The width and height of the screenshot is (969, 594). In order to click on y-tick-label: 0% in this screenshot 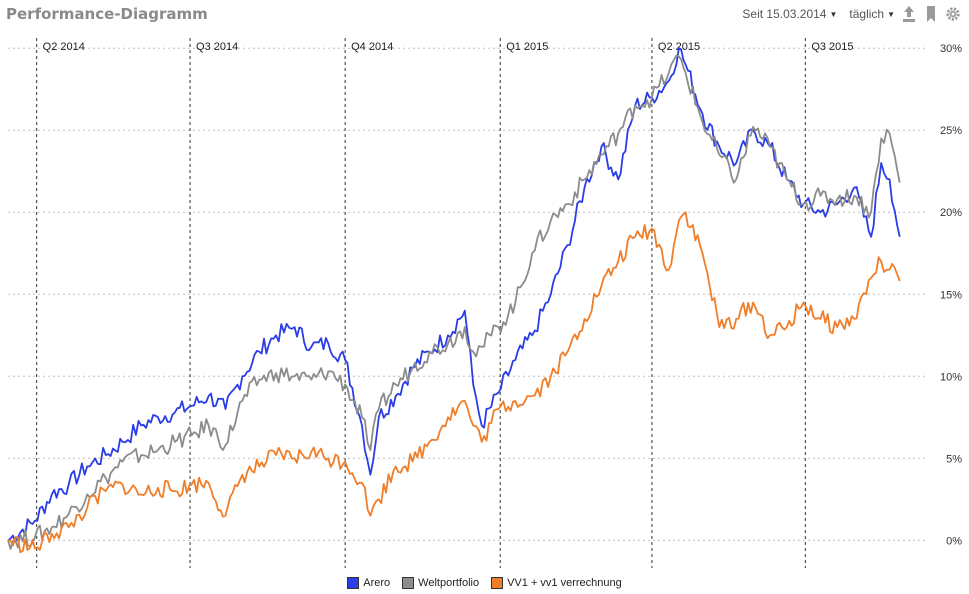, I will do `click(954, 541)`.